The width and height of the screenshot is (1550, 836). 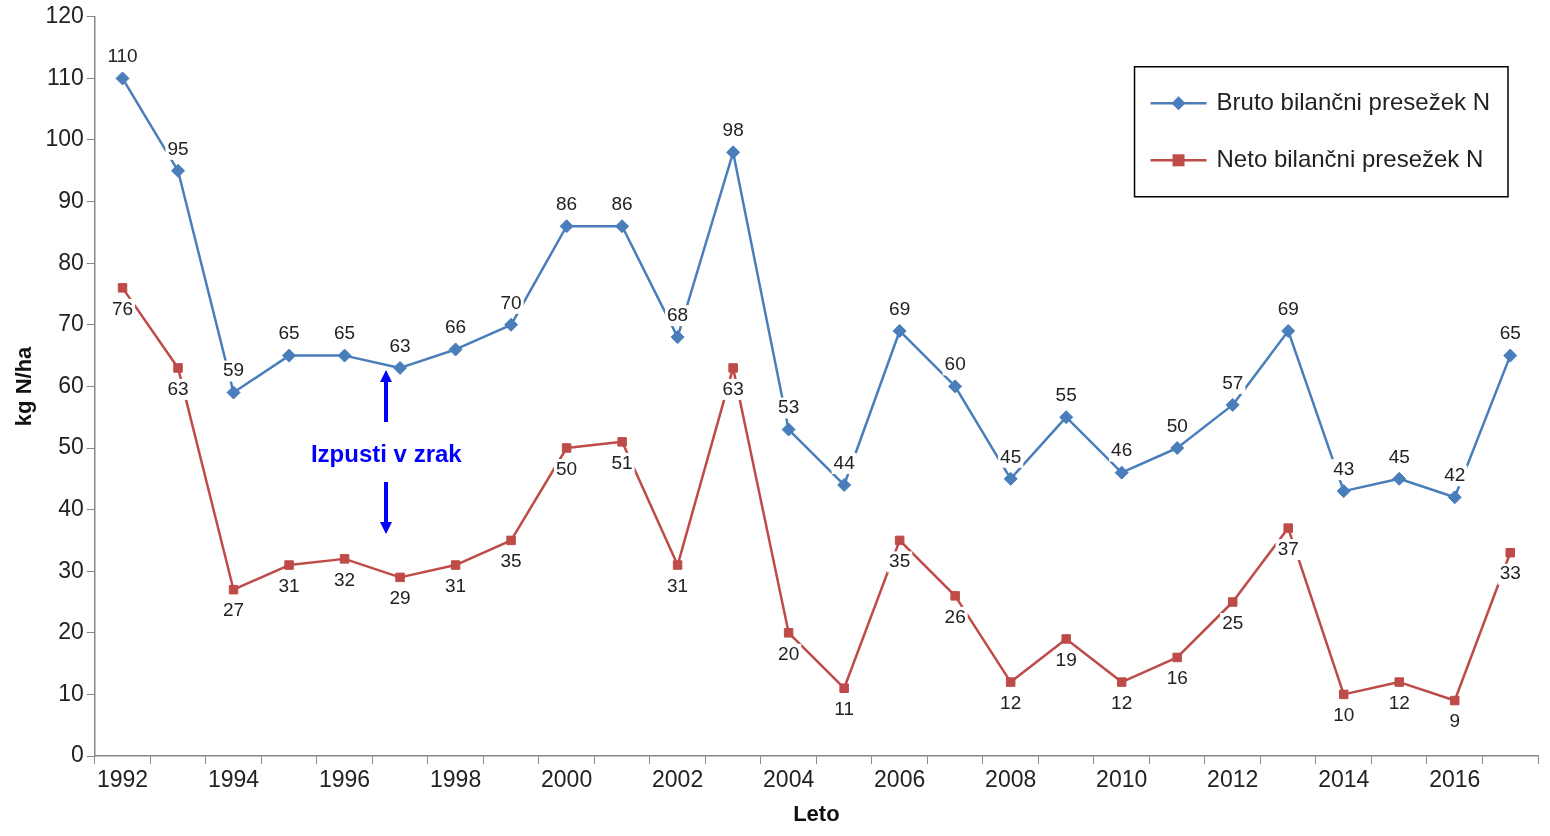 What do you see at coordinates (122, 779) in the screenshot?
I see `x-tick-label: 1992` at bounding box center [122, 779].